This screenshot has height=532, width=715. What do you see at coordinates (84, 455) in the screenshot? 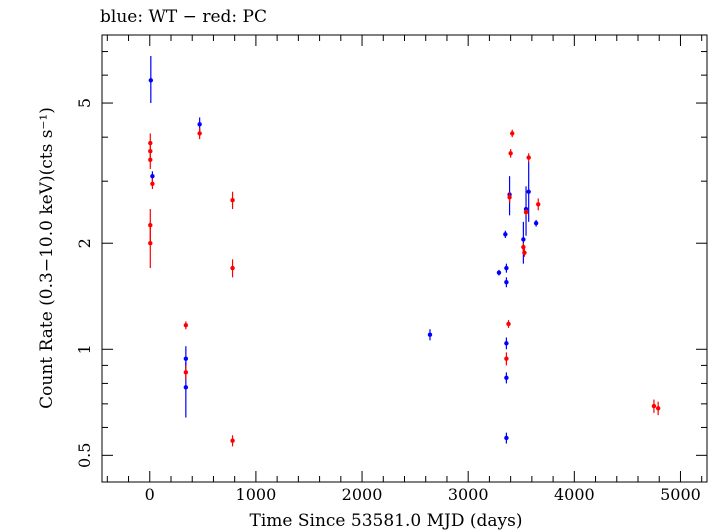
I see `y-tick-label: 0.5` at bounding box center [84, 455].